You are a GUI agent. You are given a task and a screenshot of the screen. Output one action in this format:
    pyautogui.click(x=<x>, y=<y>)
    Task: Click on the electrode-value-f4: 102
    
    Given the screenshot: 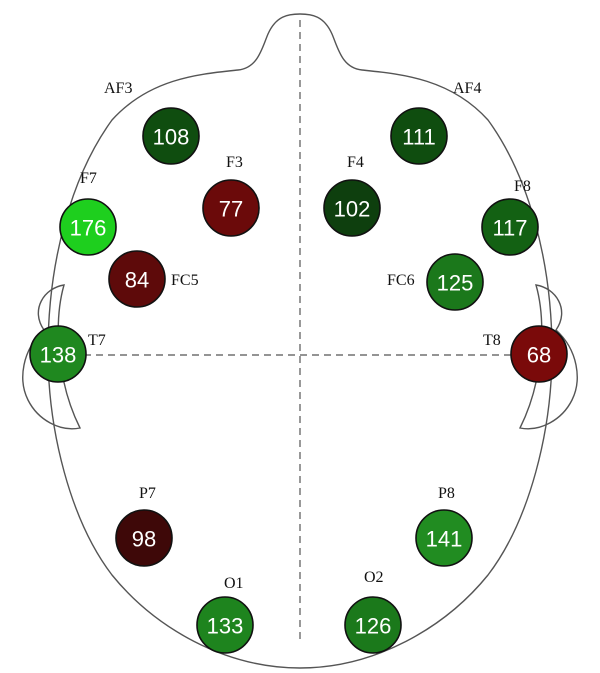 What is the action you would take?
    pyautogui.click(x=352, y=209)
    